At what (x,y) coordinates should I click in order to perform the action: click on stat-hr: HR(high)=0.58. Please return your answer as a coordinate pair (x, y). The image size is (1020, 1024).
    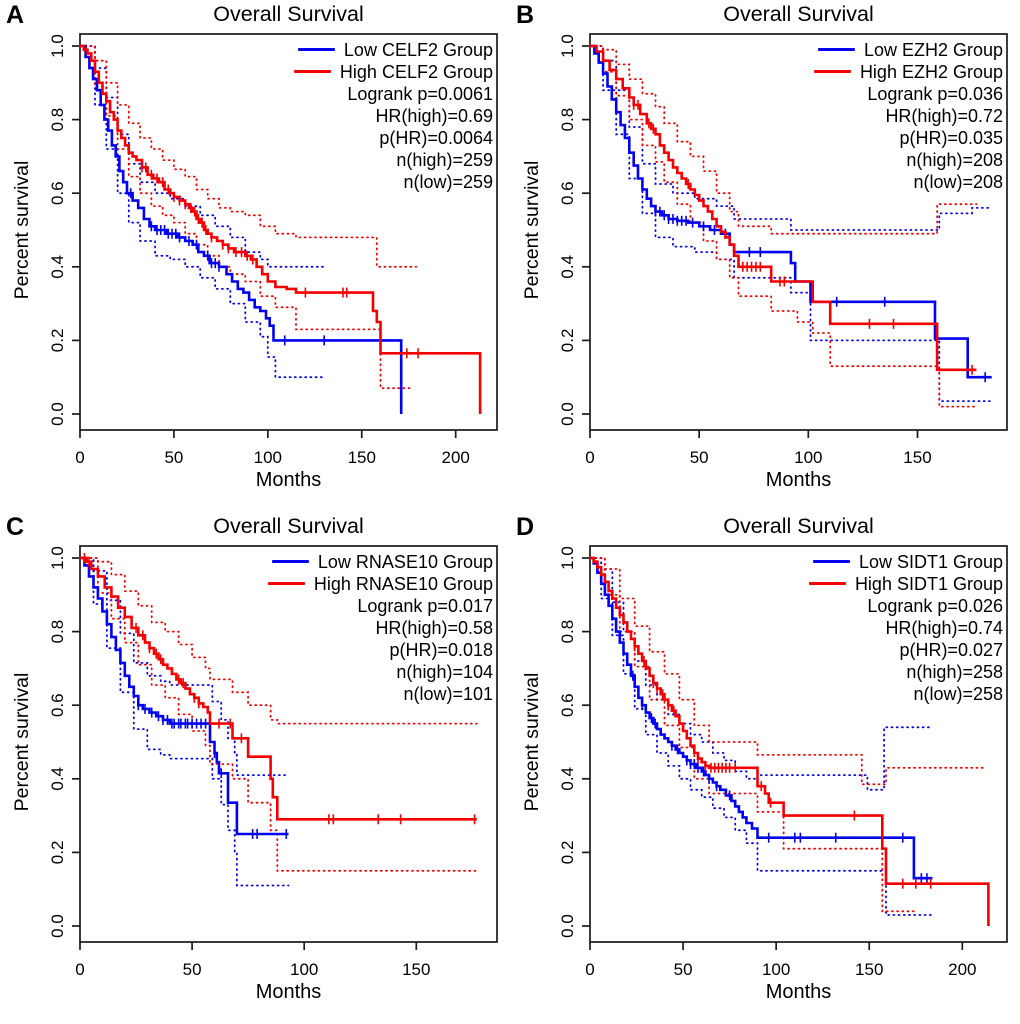
    Looking at the image, I should click on (434, 628).